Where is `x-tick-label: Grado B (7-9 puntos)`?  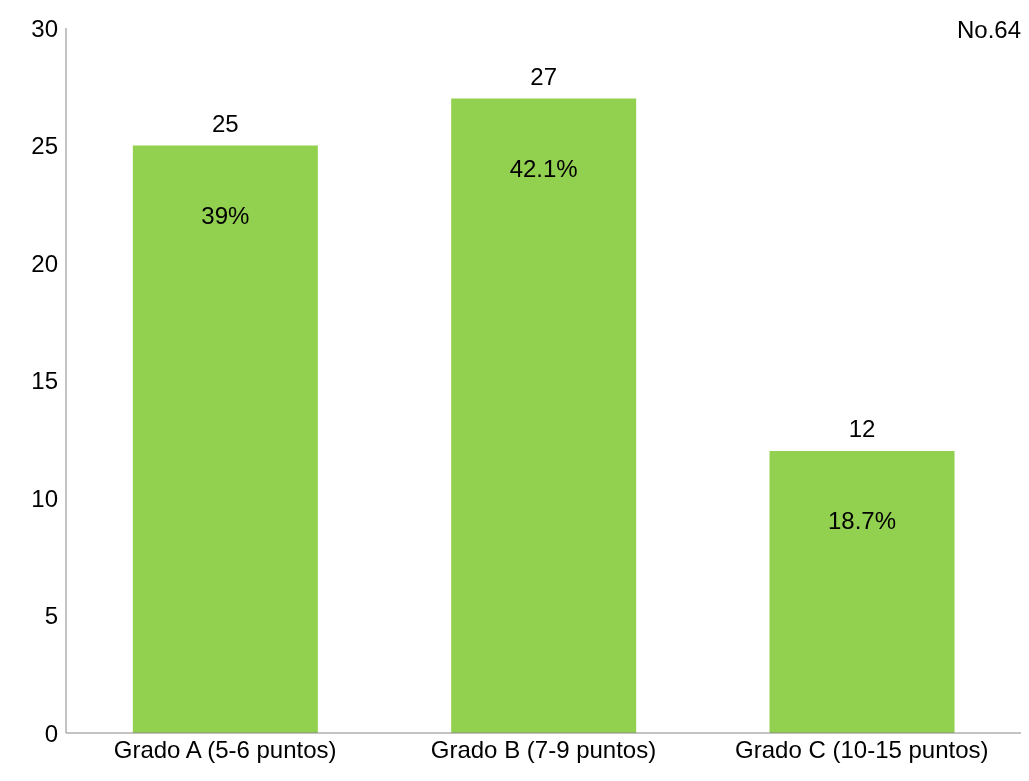 x-tick-label: Grado B (7-9 puntos) is located at coordinates (543, 750).